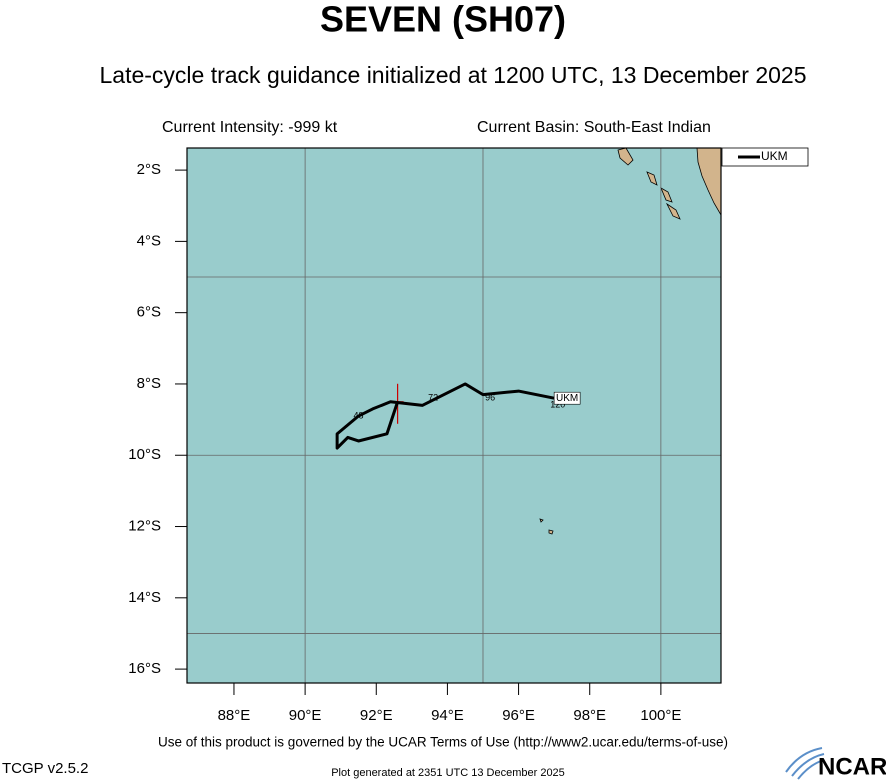  I want to click on lat-tick-label: 12°S, so click(144, 525).